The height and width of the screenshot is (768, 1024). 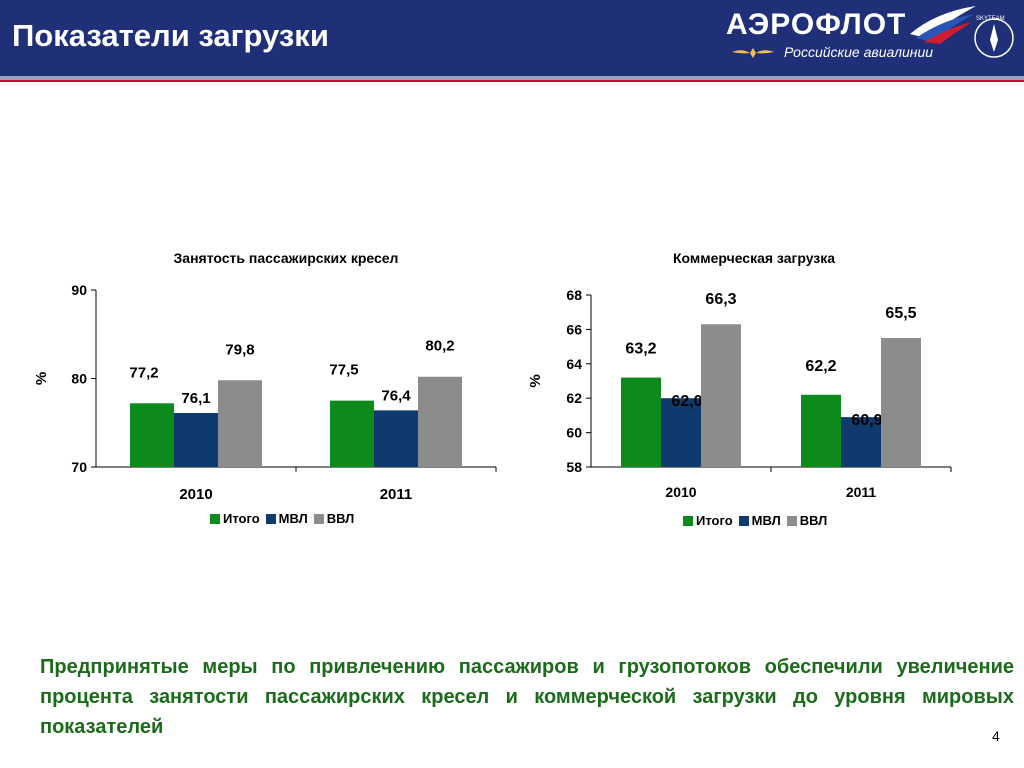 What do you see at coordinates (994, 37) in the screenshot?
I see `skyteam-emblem-icon: SKYTEAM` at bounding box center [994, 37].